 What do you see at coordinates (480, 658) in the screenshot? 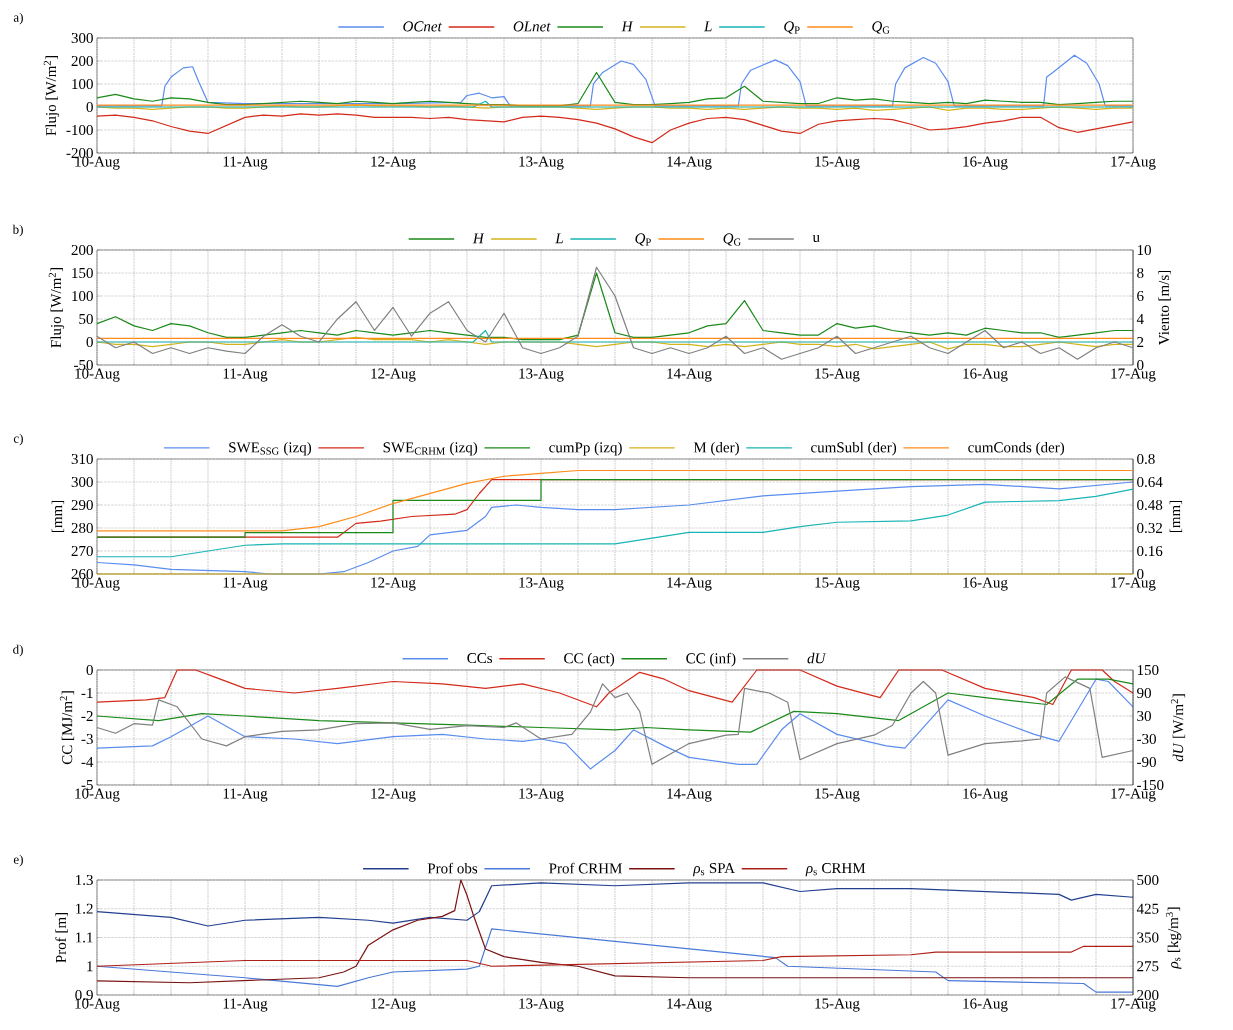
I see `legend-label: CCs` at bounding box center [480, 658].